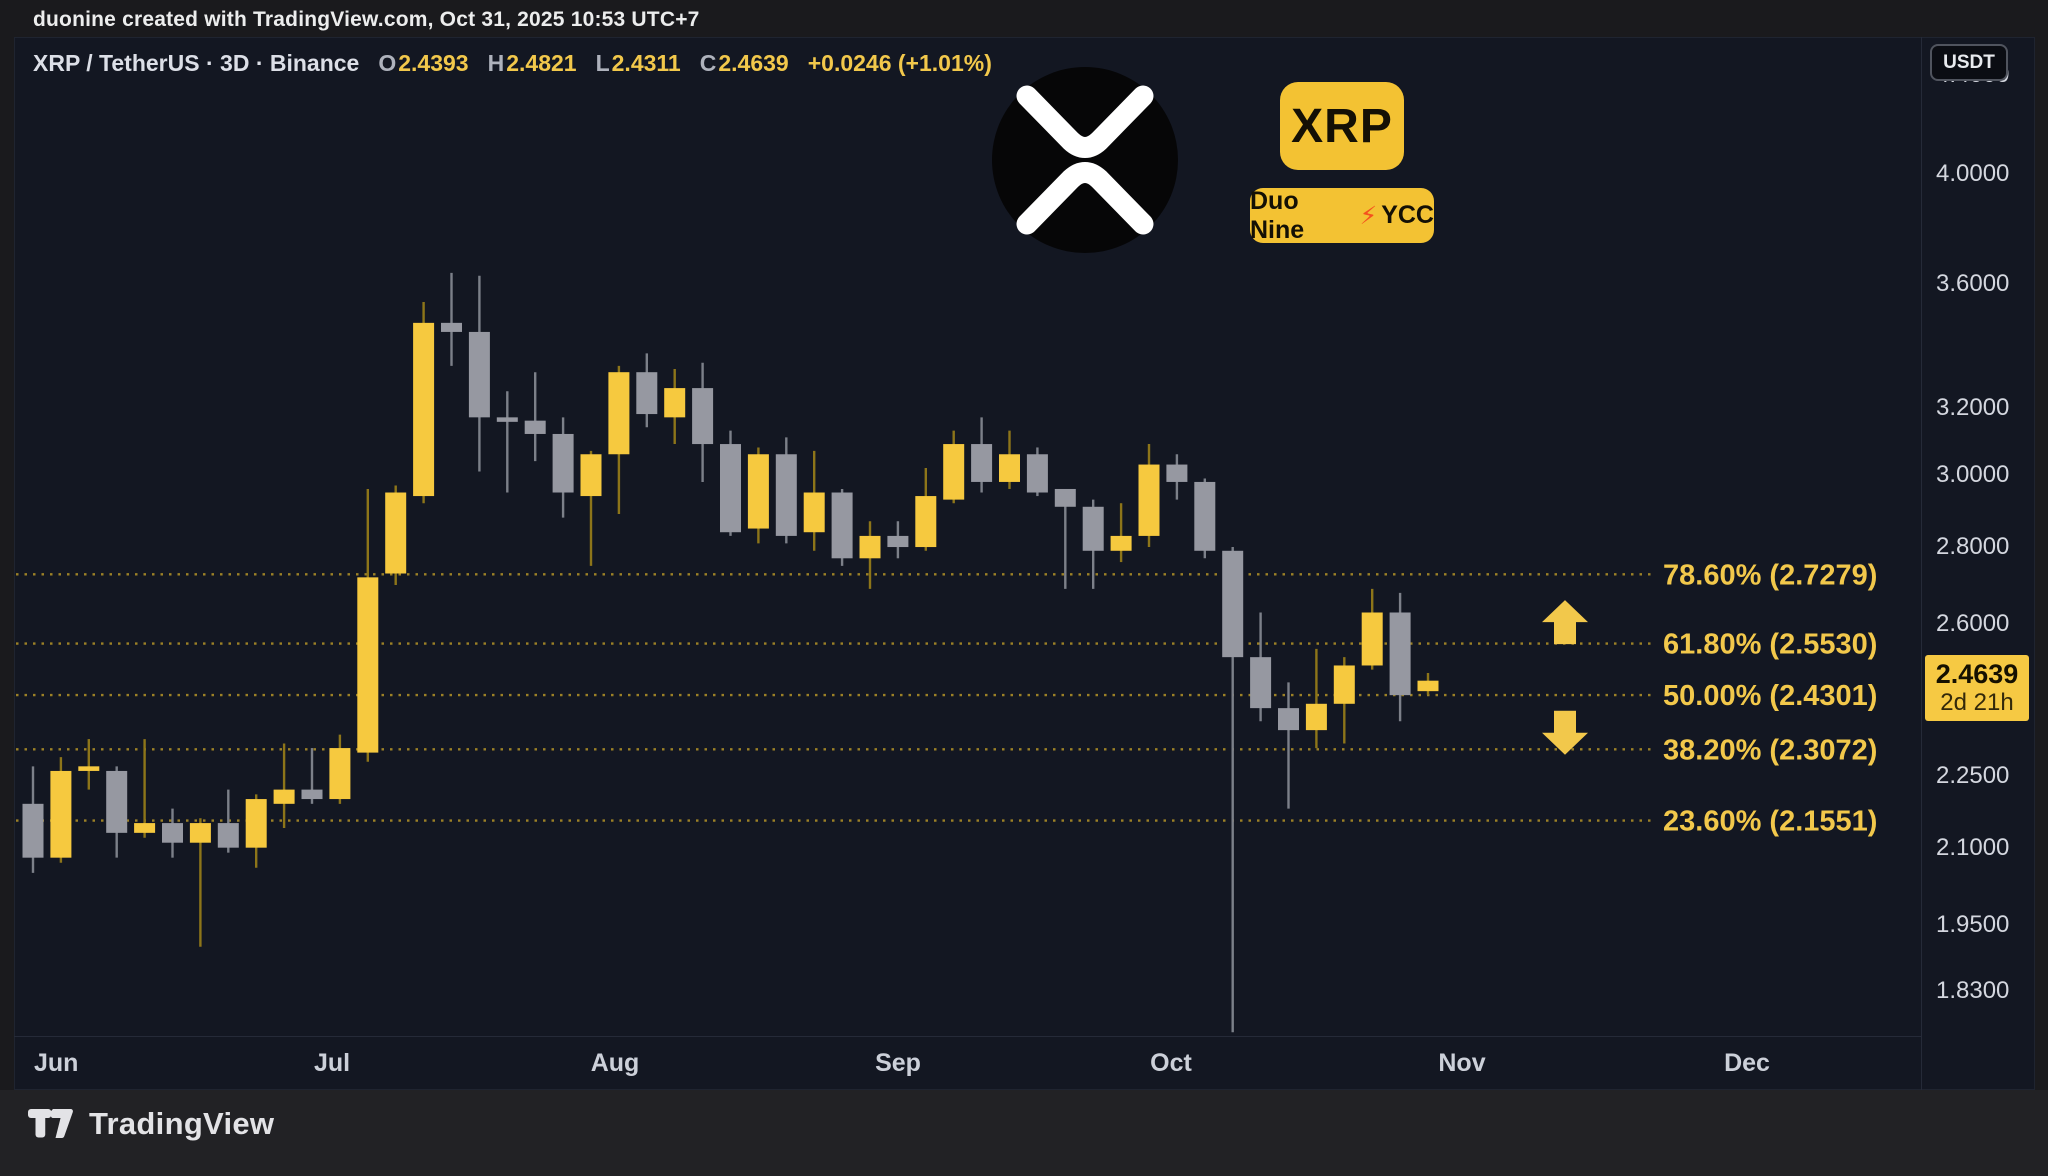  What do you see at coordinates (1973, 547) in the screenshot?
I see `price-tick: 2.8000` at bounding box center [1973, 547].